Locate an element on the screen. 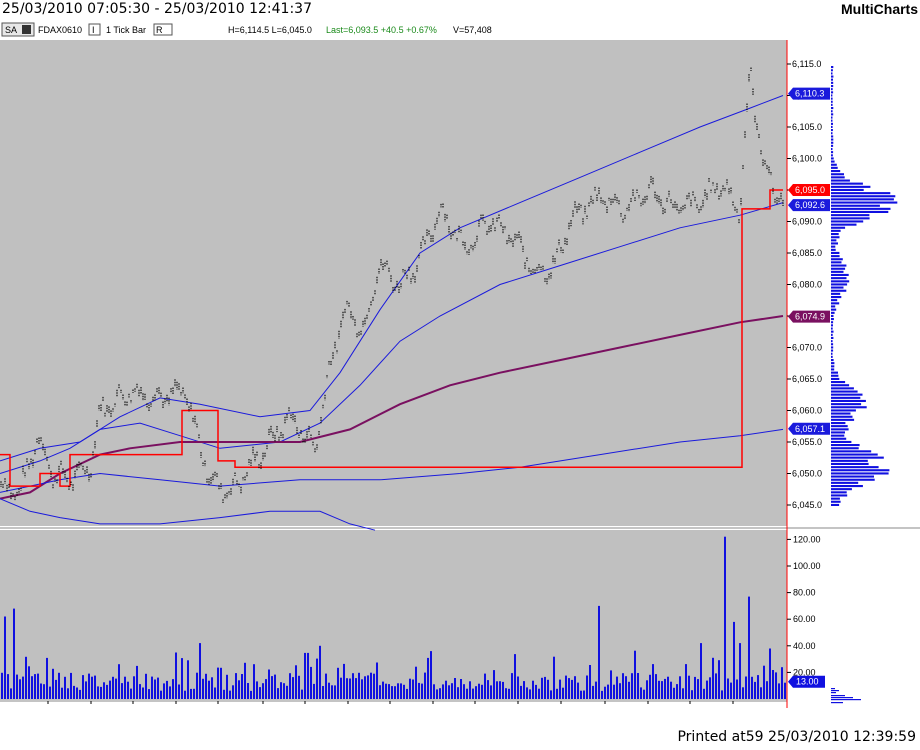 The width and height of the screenshot is (920, 750). price-marker-label: 6,074.9 is located at coordinates (810, 317).